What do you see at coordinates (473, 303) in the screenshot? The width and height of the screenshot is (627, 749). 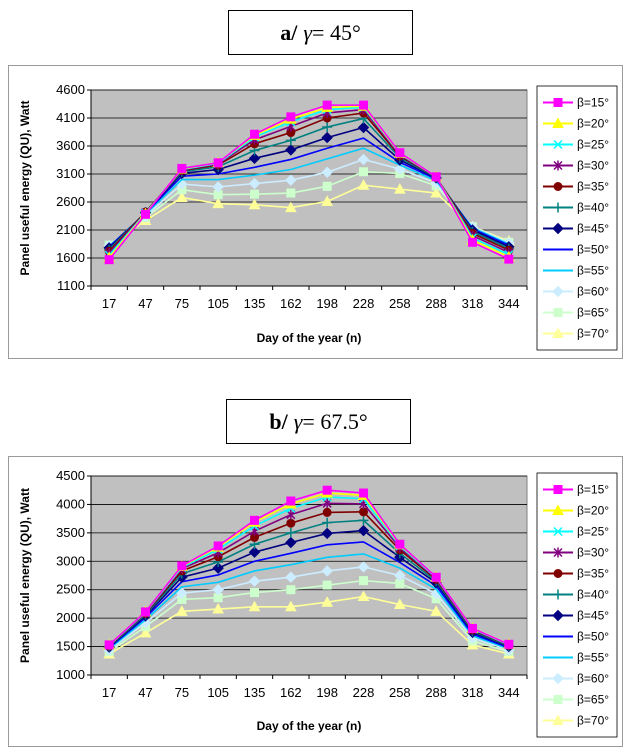 I see `x-tick-label: 318` at bounding box center [473, 303].